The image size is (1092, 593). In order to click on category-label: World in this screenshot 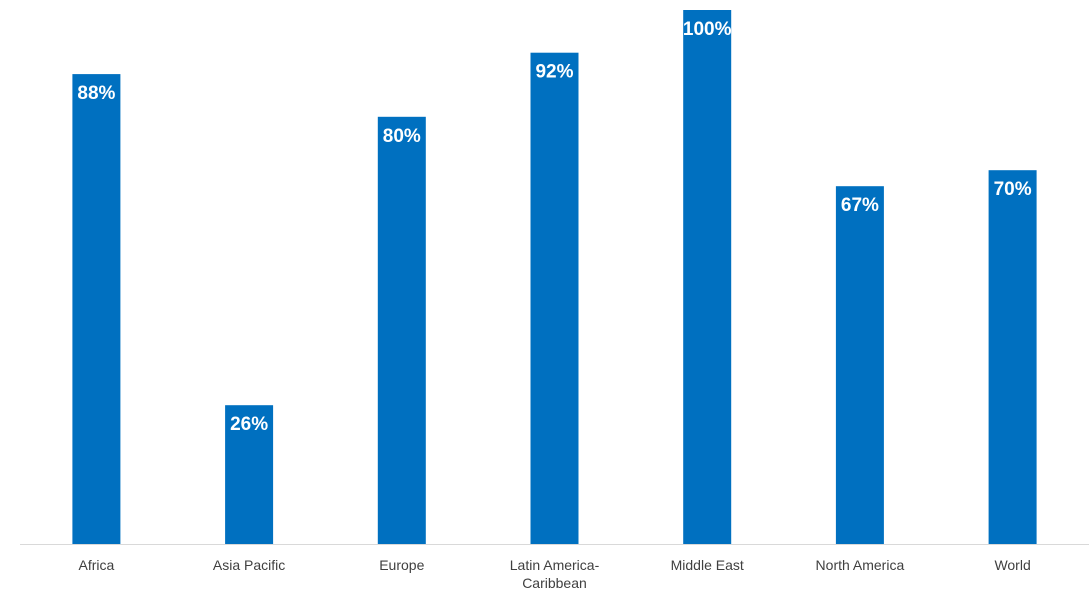, I will do `click(1012, 565)`.